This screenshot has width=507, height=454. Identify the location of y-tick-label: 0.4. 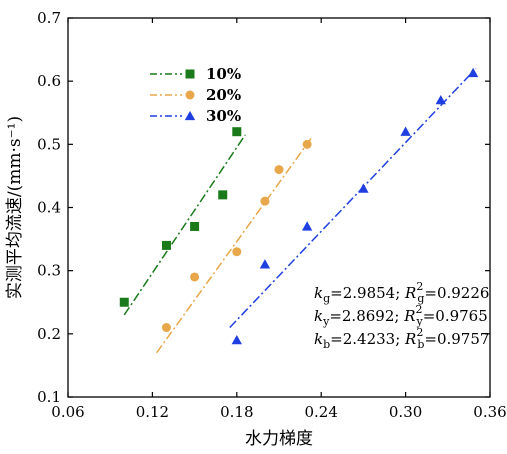
(49, 208).